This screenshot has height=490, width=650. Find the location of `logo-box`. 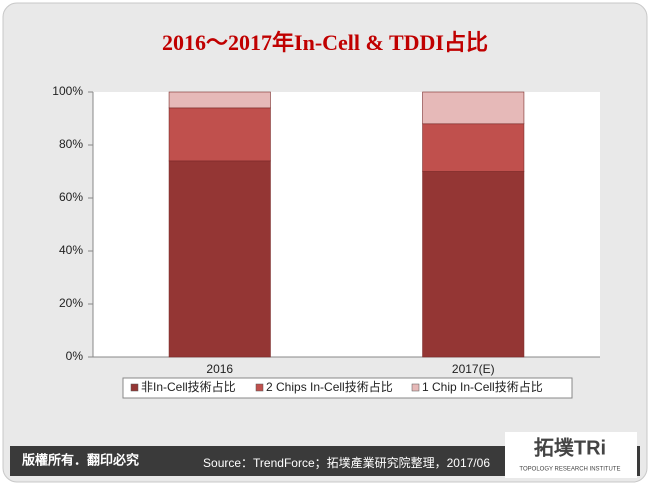

logo-box is located at coordinates (571, 455).